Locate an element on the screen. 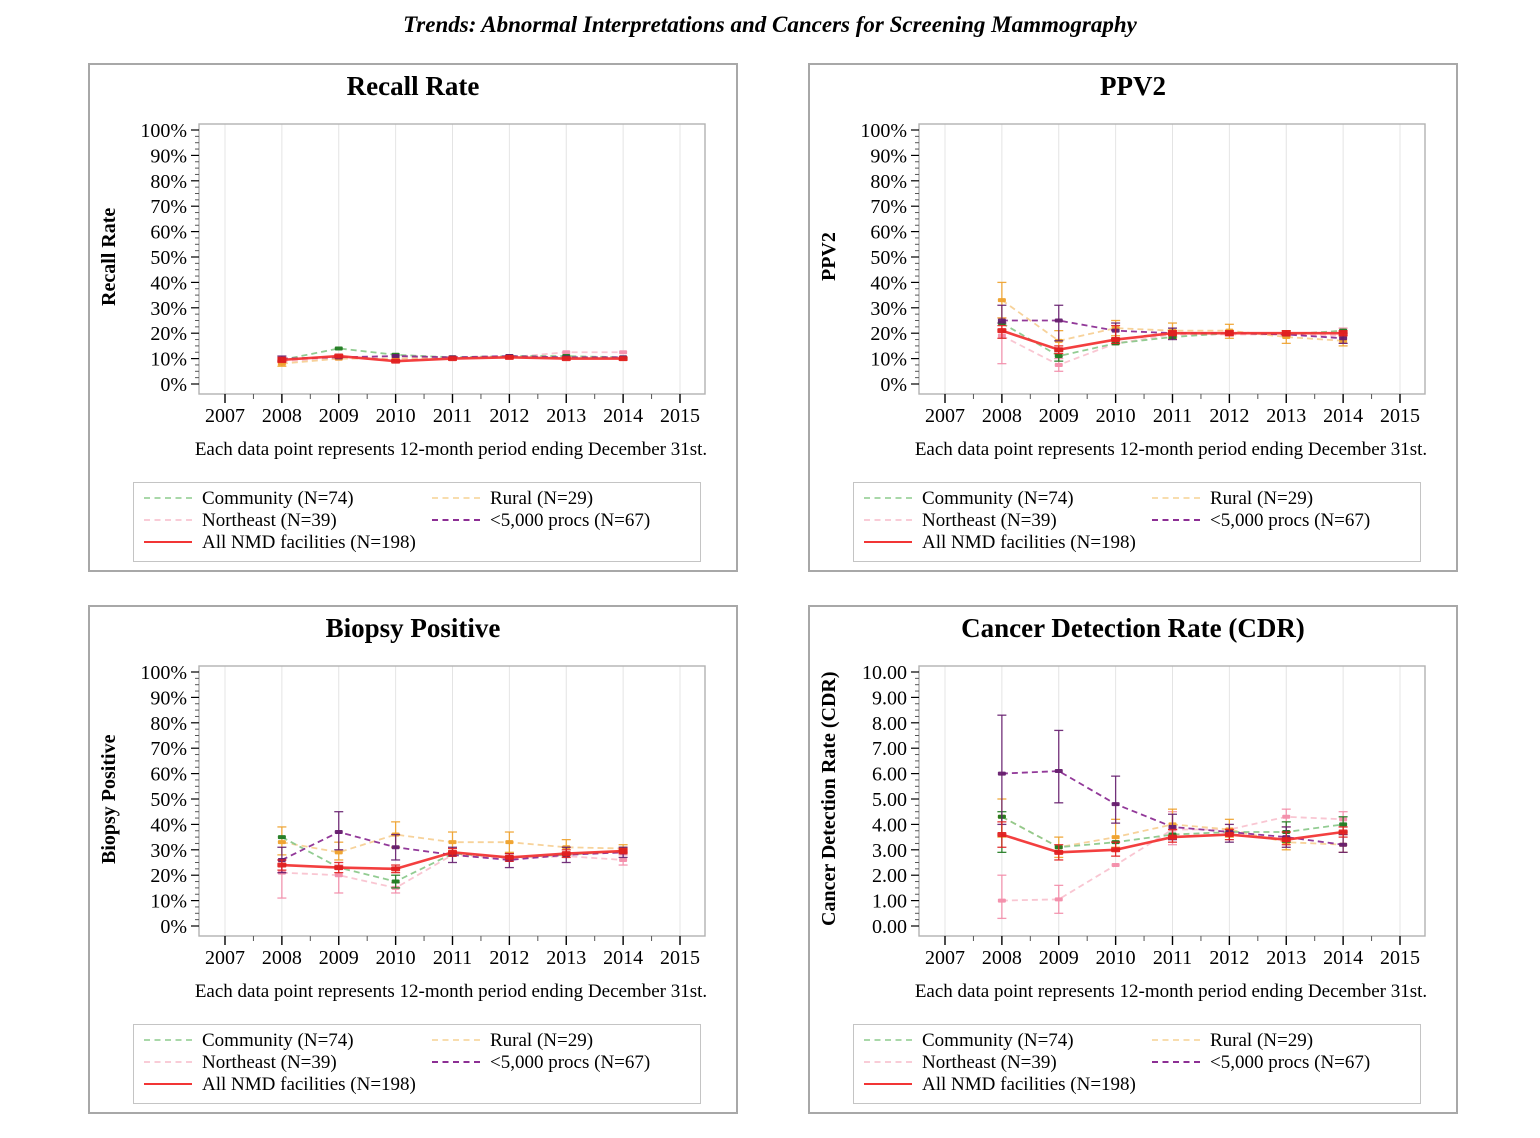 The image size is (1540, 1138). y-tick-label: 3.00 is located at coordinates (889, 851).